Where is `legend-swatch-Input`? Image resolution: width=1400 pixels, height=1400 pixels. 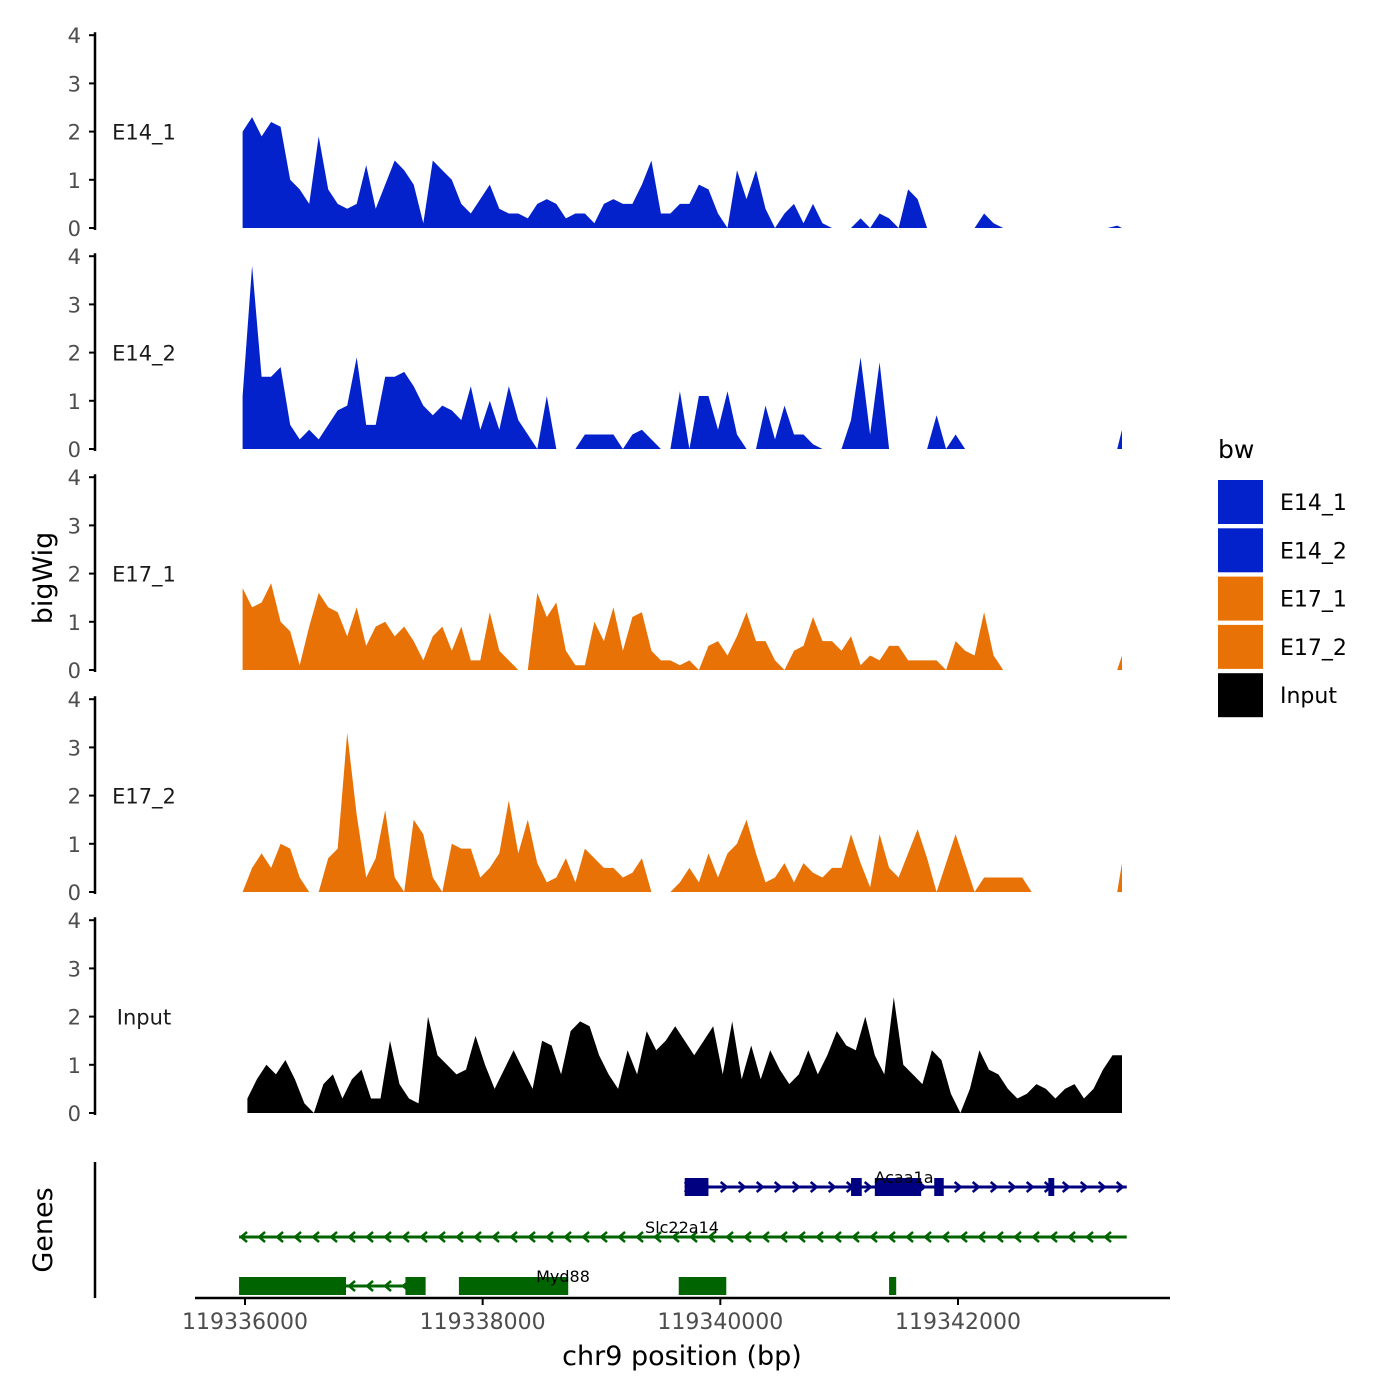 legend-swatch-Input is located at coordinates (1240, 695).